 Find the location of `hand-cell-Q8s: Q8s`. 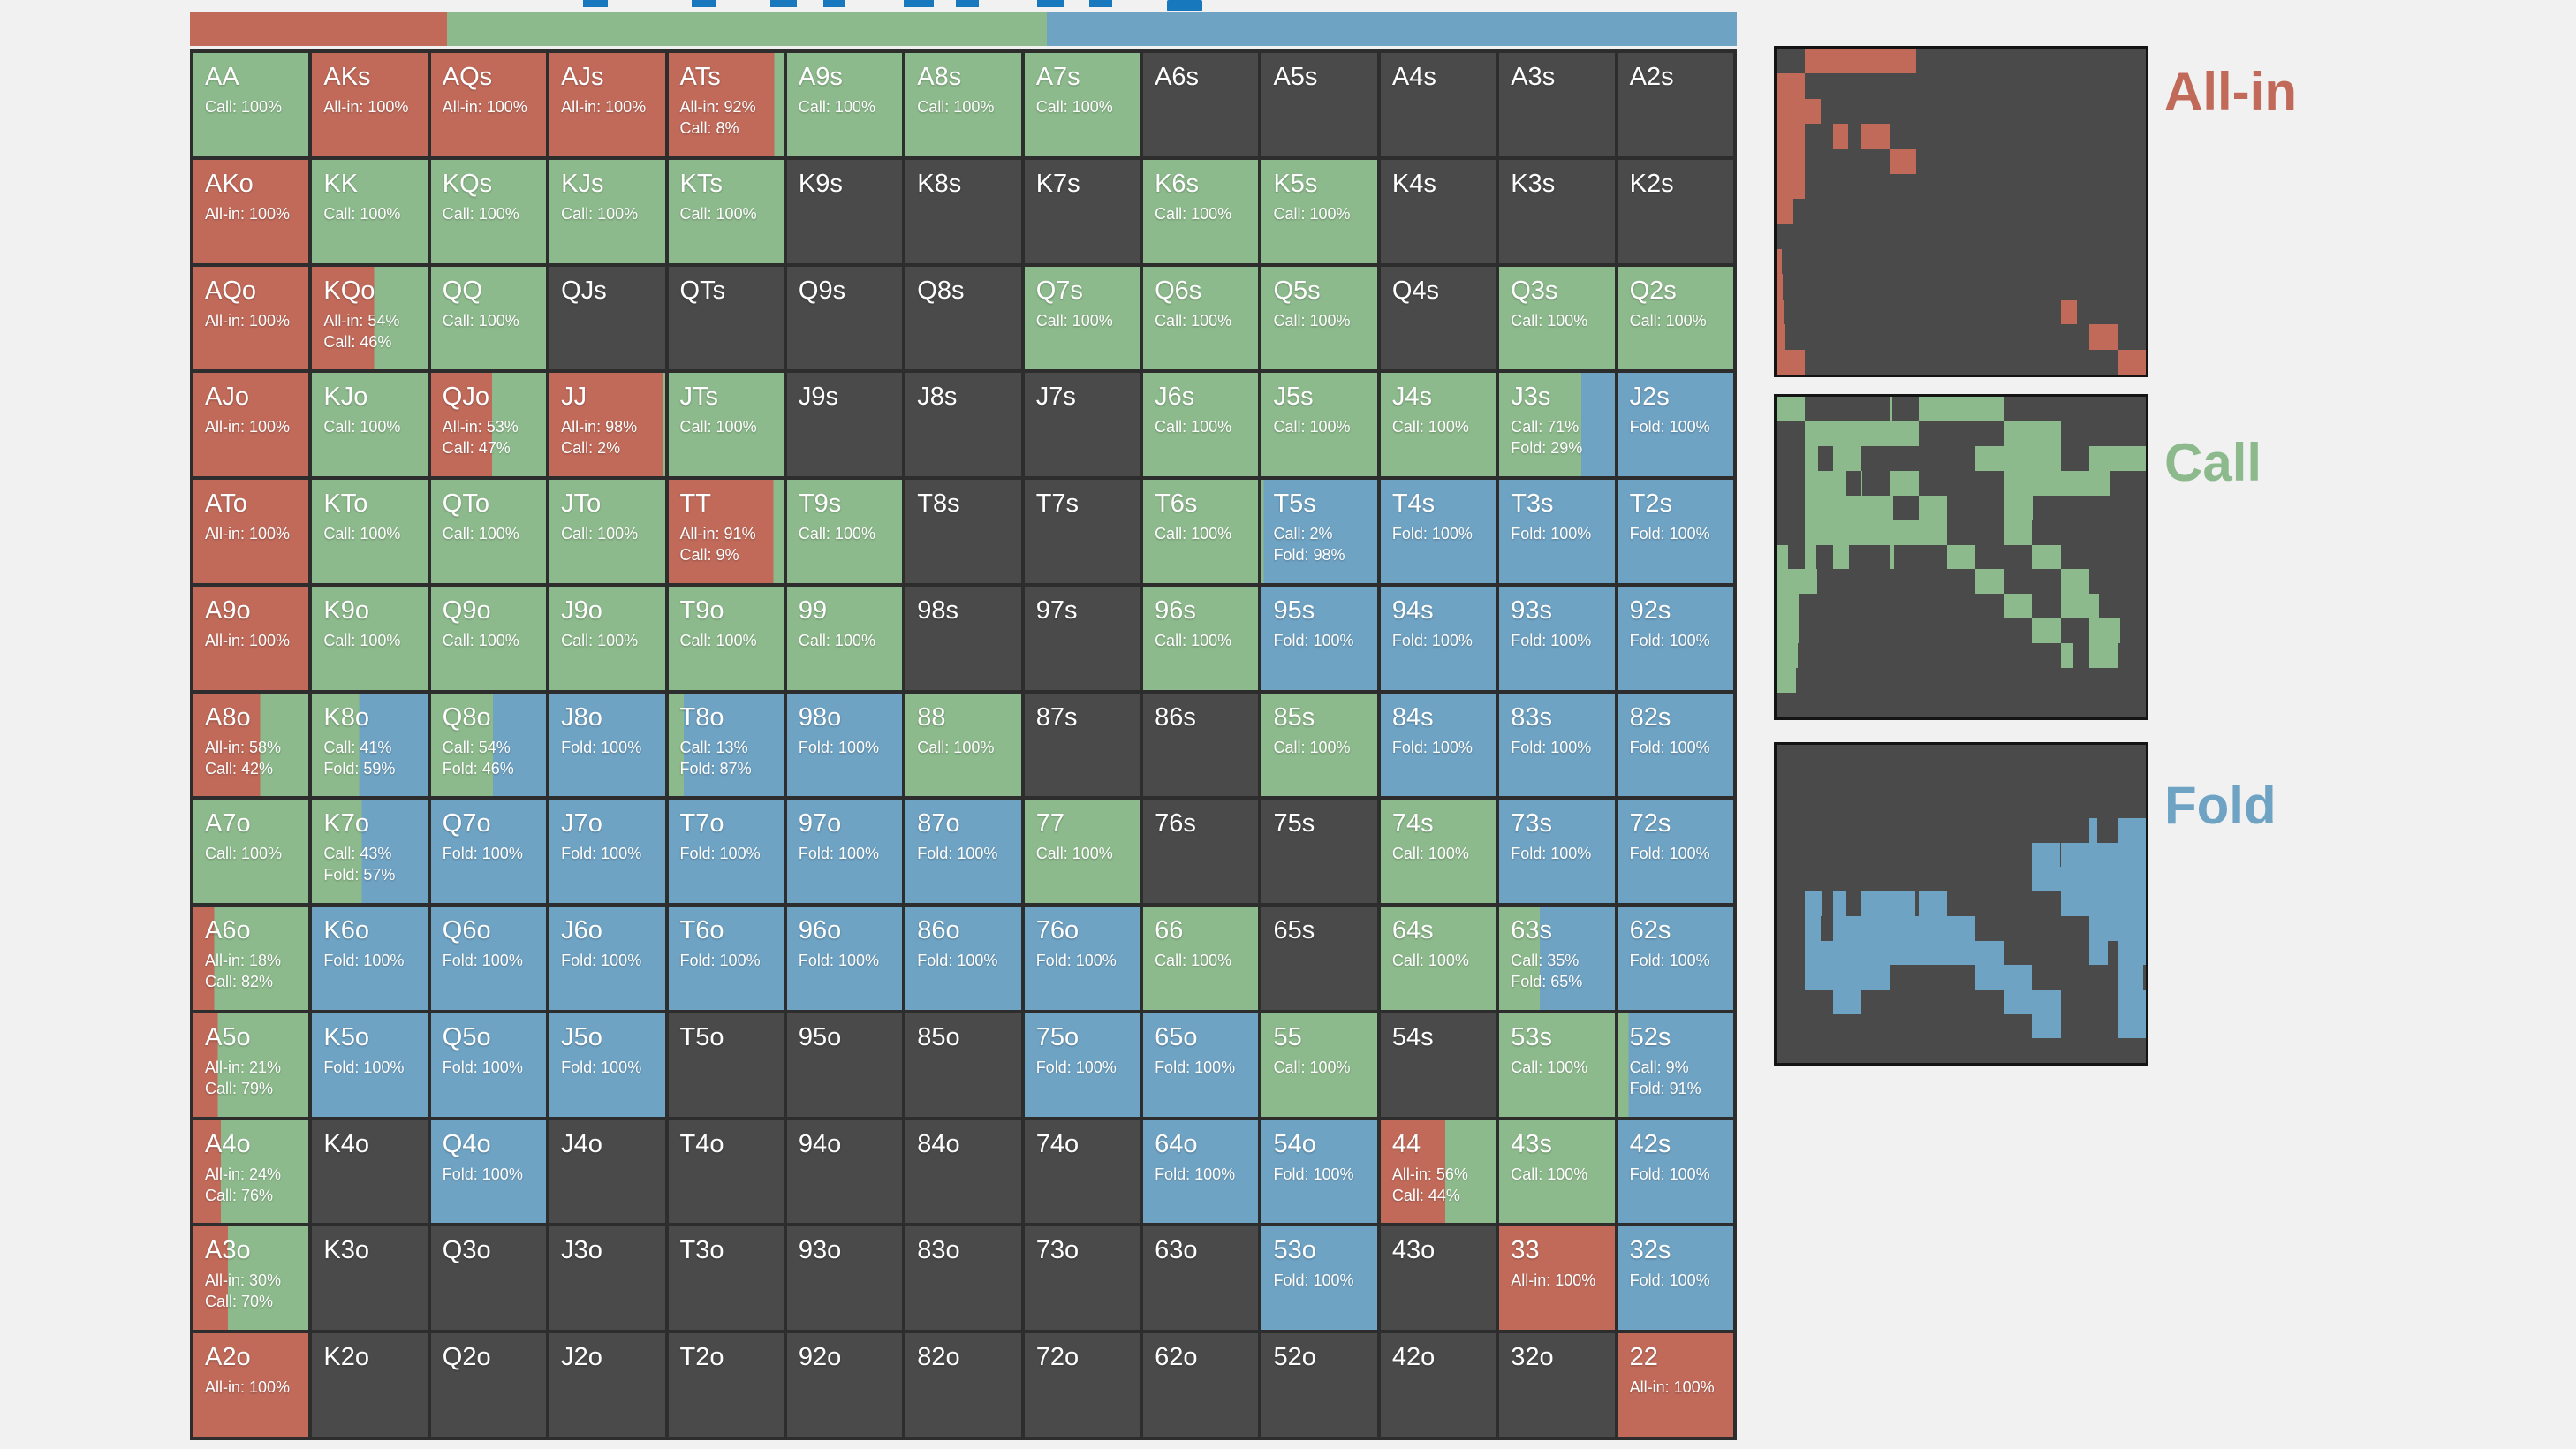

hand-cell-Q8s: Q8s is located at coordinates (963, 318).